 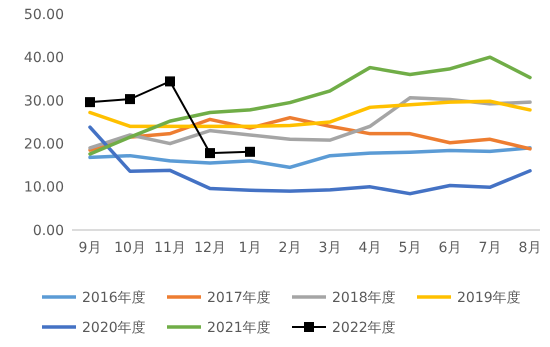 I want to click on x-tick-label: 4月, so click(x=370, y=248).